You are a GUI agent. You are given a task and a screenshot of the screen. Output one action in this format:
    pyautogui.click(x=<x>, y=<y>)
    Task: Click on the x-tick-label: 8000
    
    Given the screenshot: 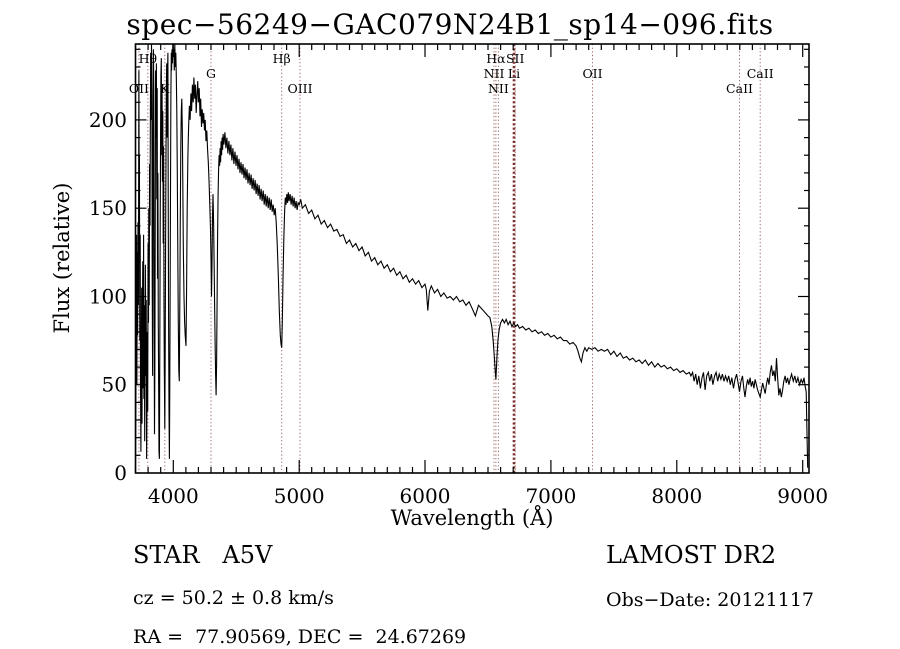 What is the action you would take?
    pyautogui.click(x=676, y=496)
    